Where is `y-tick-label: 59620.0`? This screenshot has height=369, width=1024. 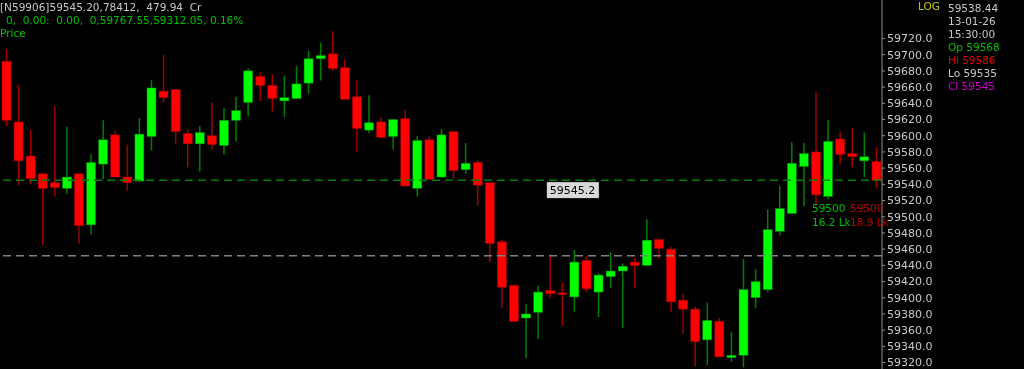
y-tick-label: 59620.0 is located at coordinates (910, 120).